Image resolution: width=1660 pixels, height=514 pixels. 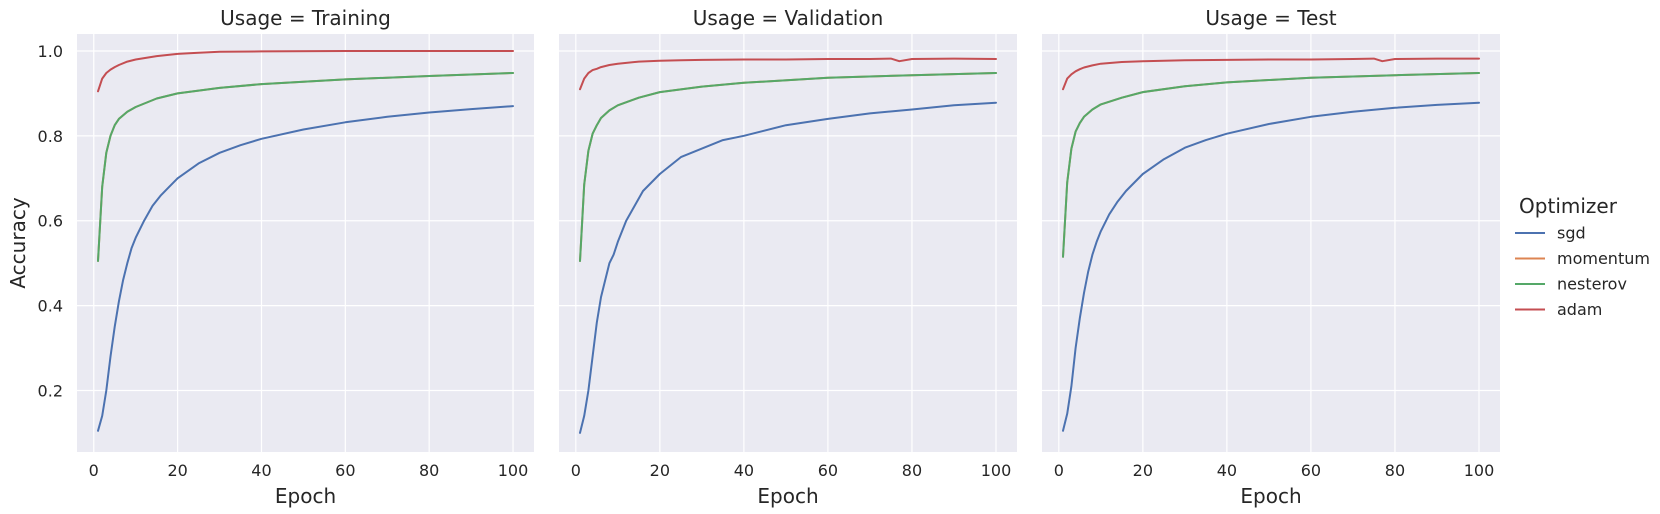 What do you see at coordinates (50, 306) in the screenshot?
I see `y-tick-label: 0.4` at bounding box center [50, 306].